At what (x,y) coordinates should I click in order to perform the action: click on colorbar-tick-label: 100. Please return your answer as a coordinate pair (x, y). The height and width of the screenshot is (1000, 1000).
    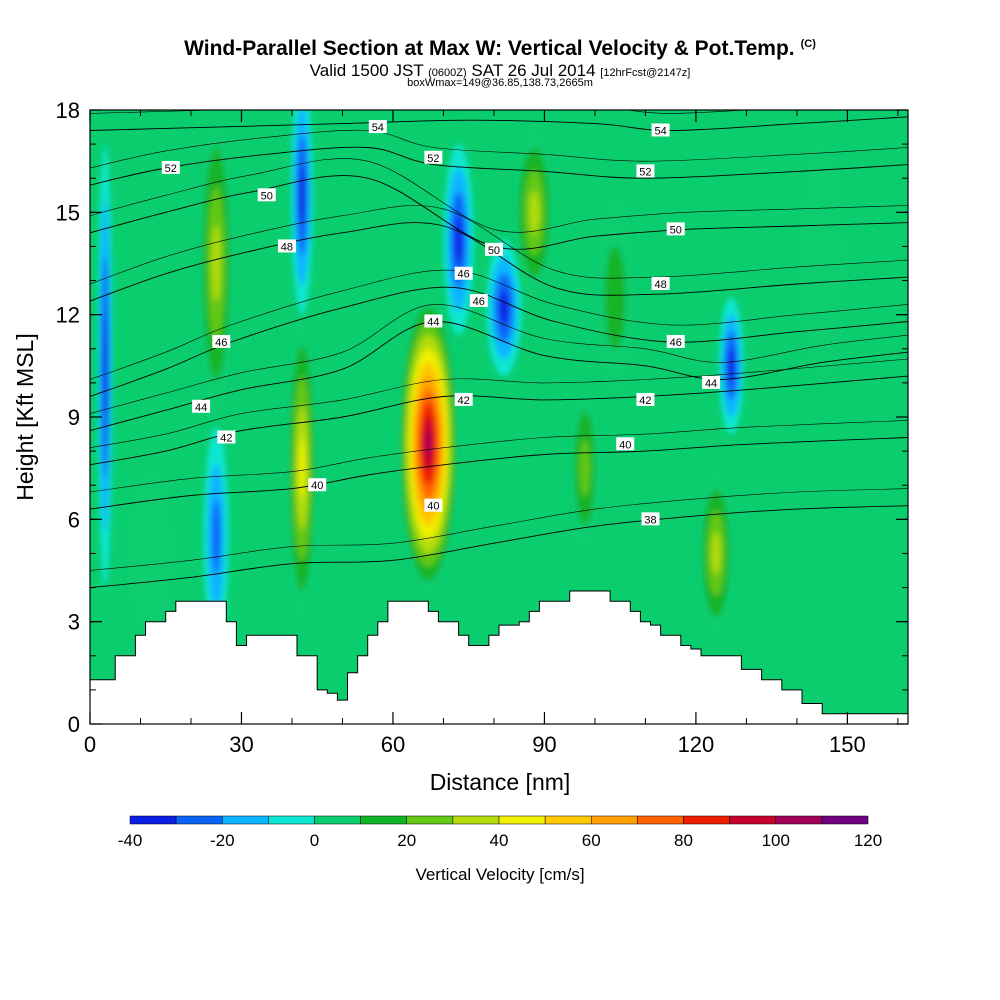
    Looking at the image, I should click on (776, 840).